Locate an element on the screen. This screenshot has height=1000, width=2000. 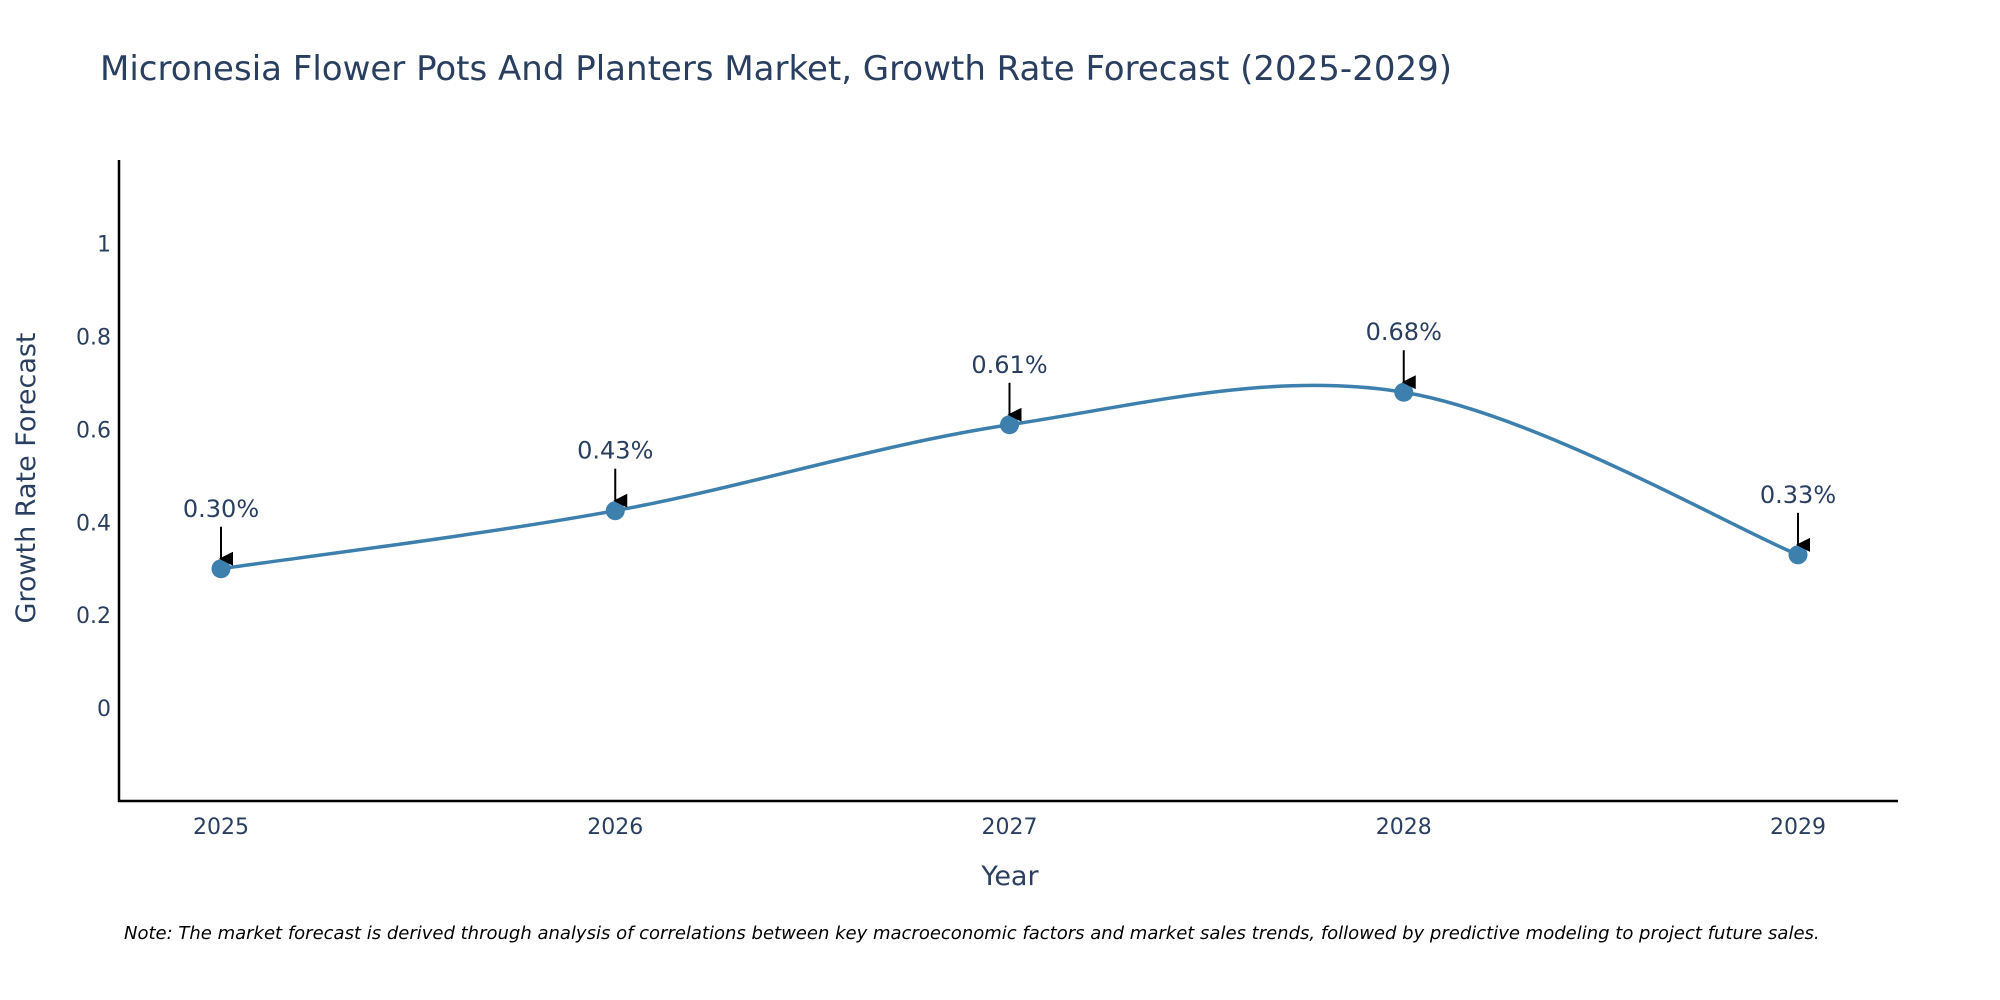
y-tick-label: 0.4 is located at coordinates (93, 523).